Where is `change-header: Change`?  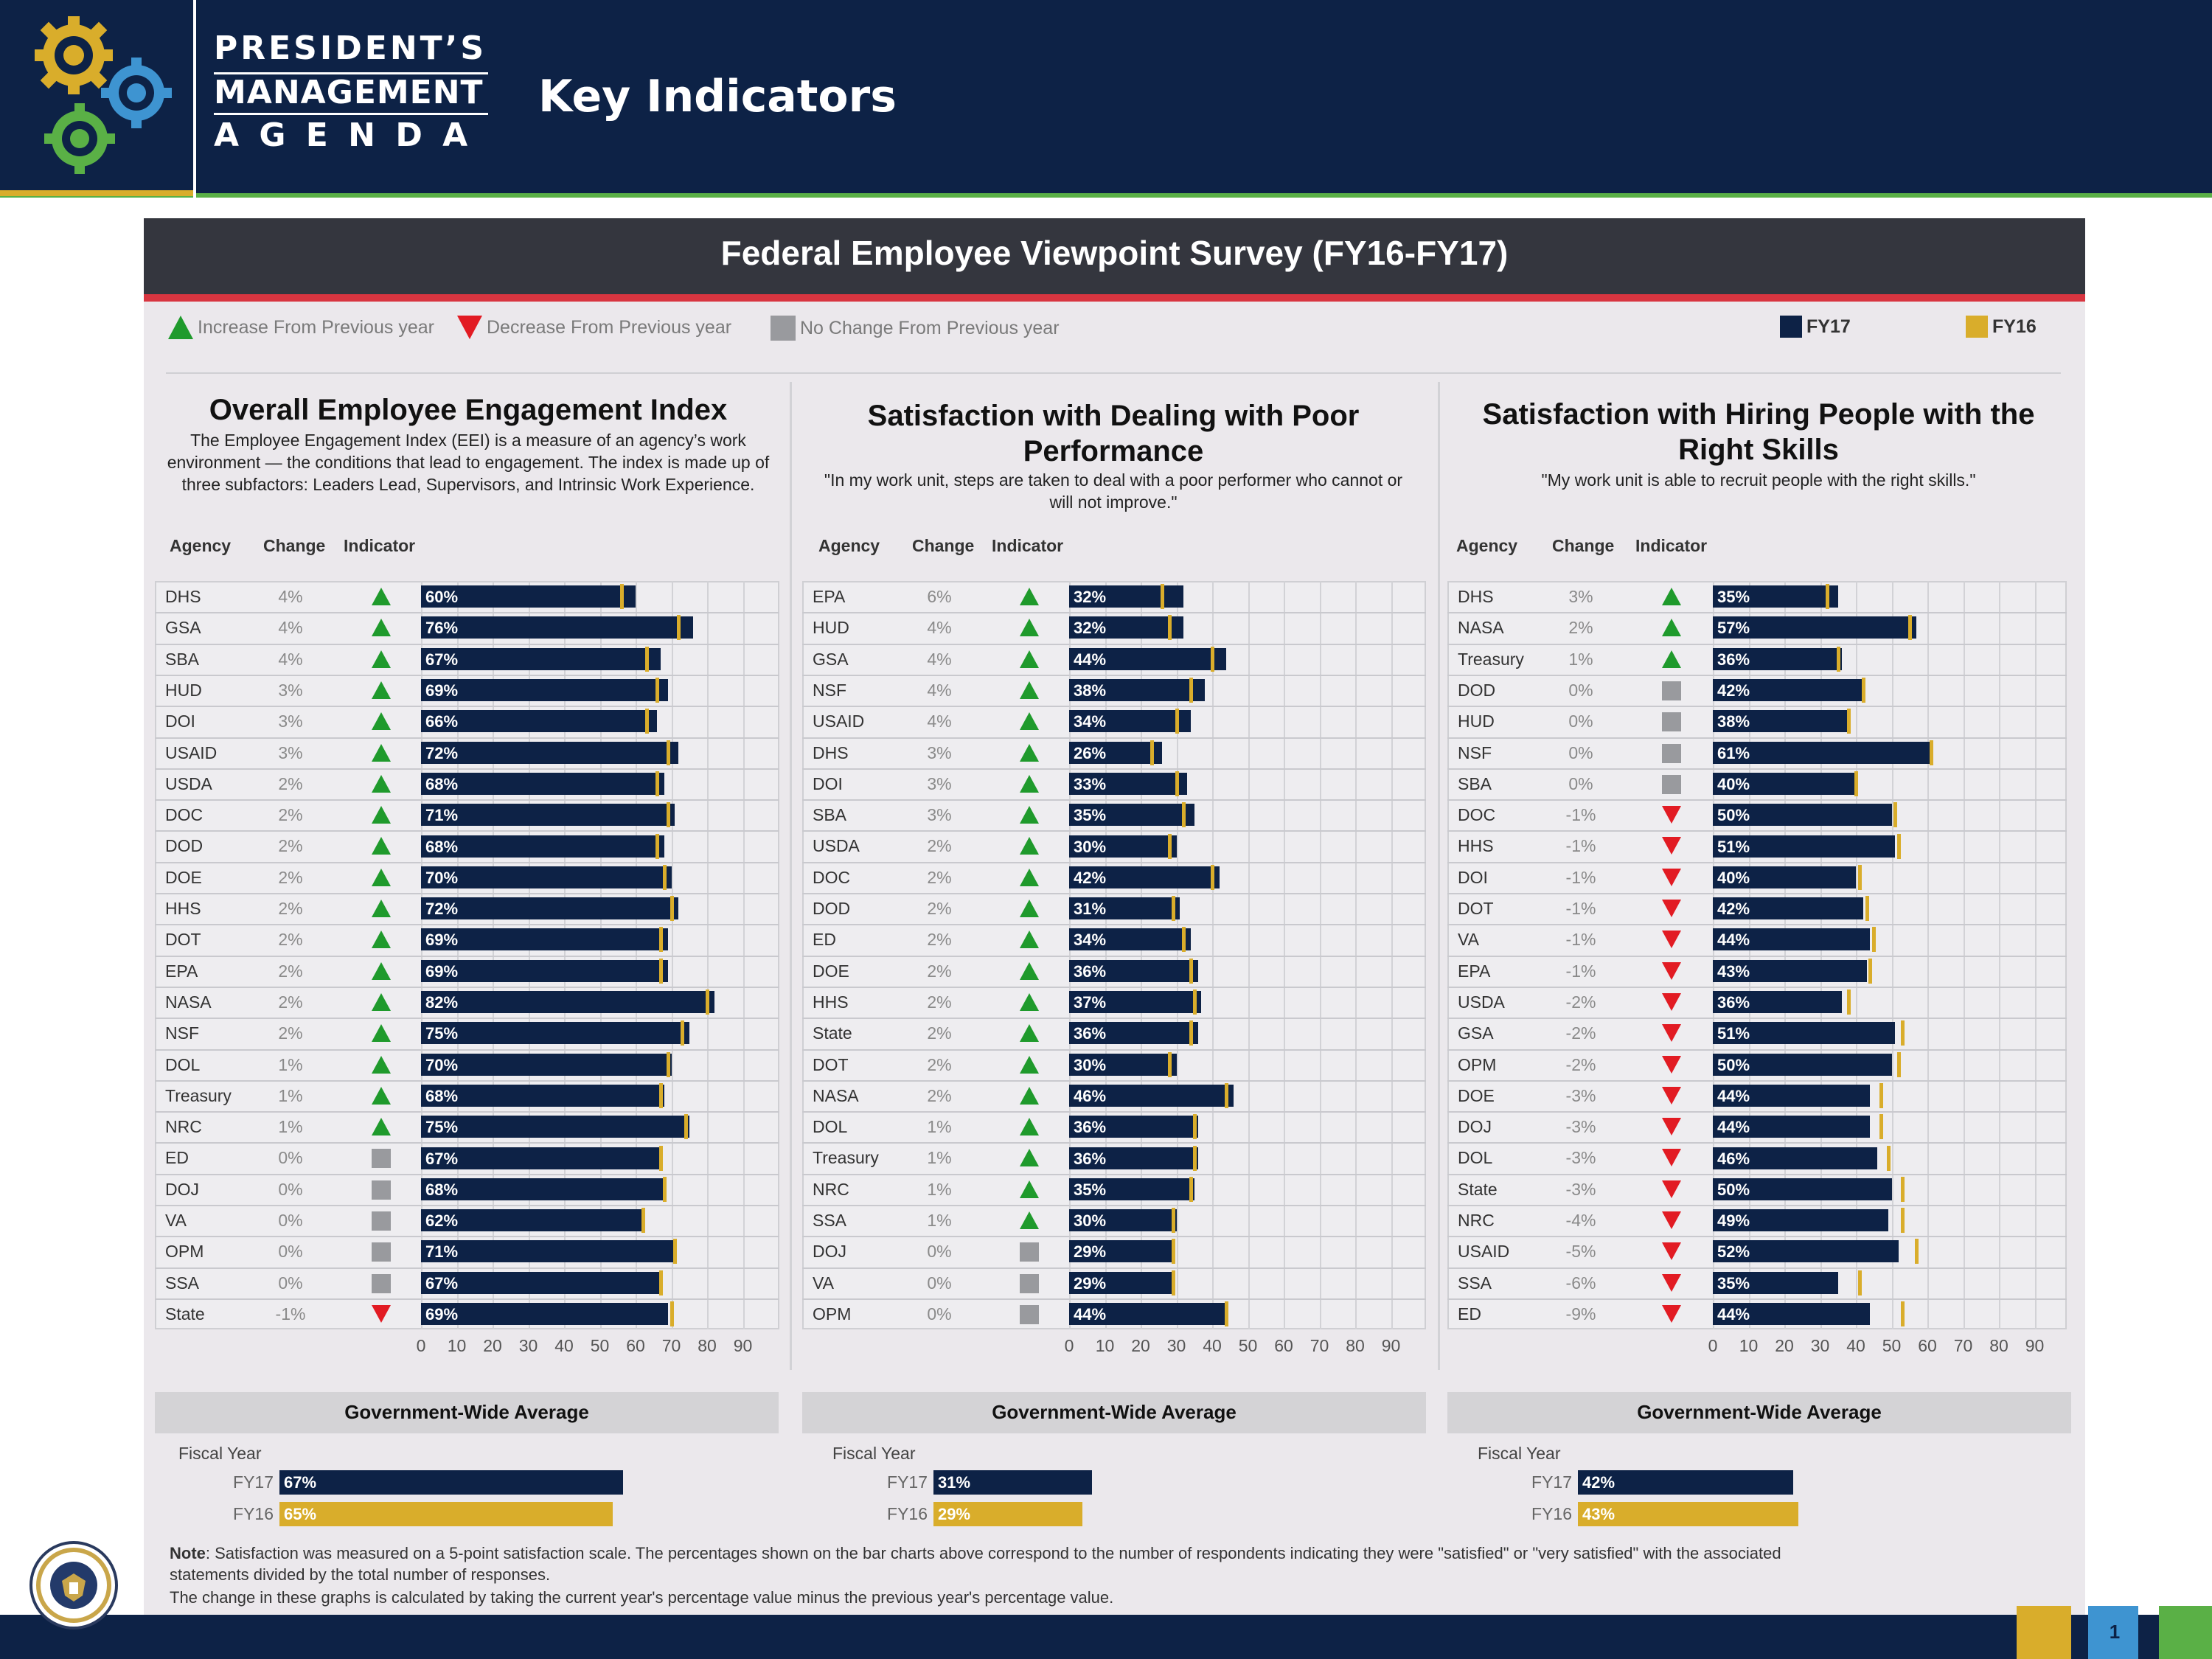 change-header: Change is located at coordinates (294, 545).